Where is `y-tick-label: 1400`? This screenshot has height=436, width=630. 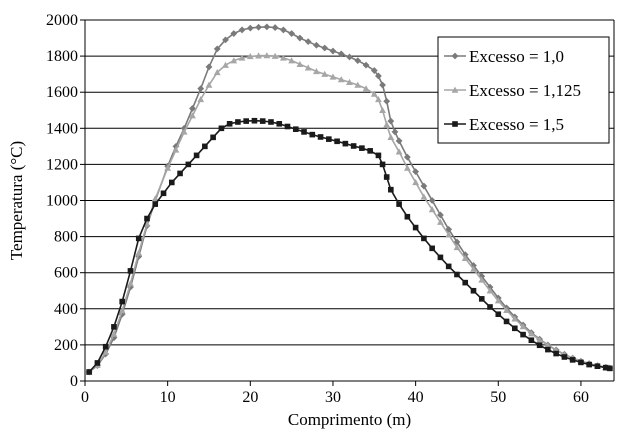
y-tick-label: 1400 is located at coordinates (62, 128).